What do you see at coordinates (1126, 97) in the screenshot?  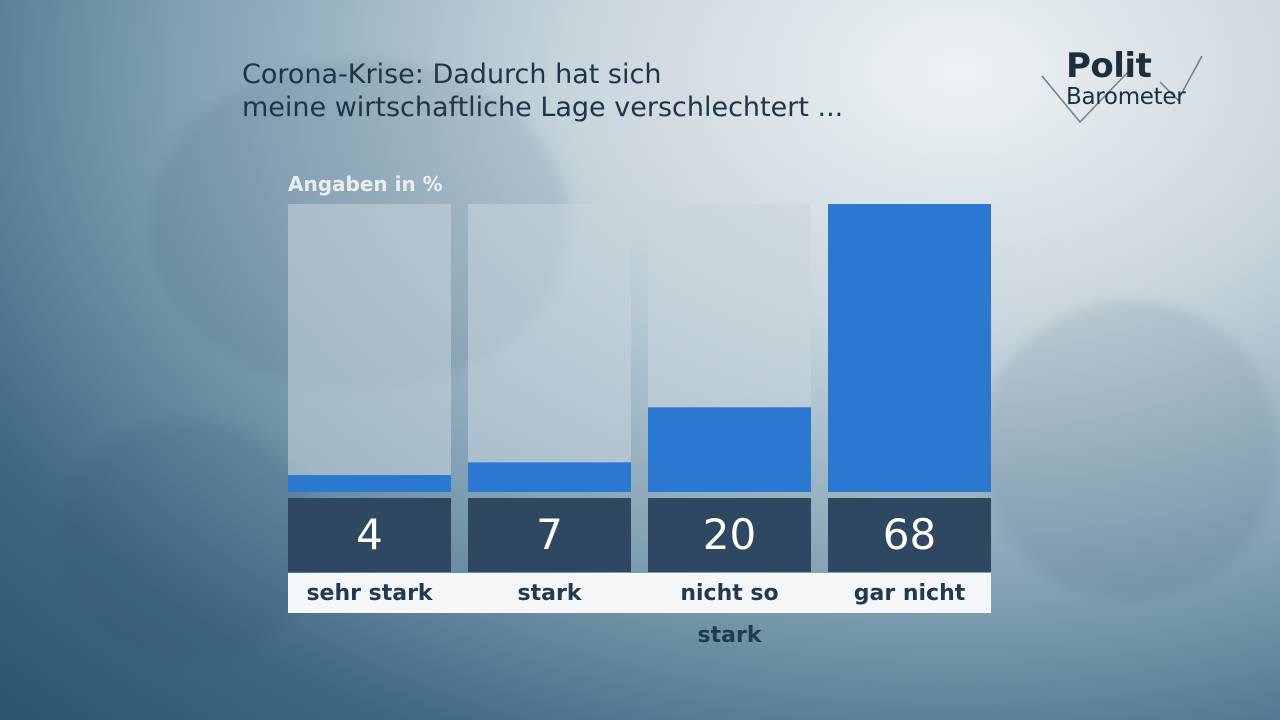 I see `logo-text-barometer: Barometer` at bounding box center [1126, 97].